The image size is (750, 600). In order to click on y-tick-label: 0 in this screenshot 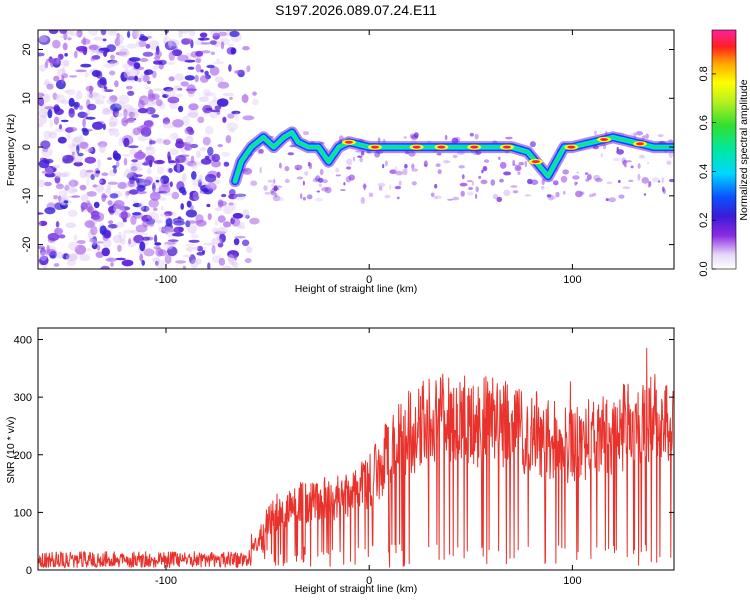, I will do `click(29, 571)`.